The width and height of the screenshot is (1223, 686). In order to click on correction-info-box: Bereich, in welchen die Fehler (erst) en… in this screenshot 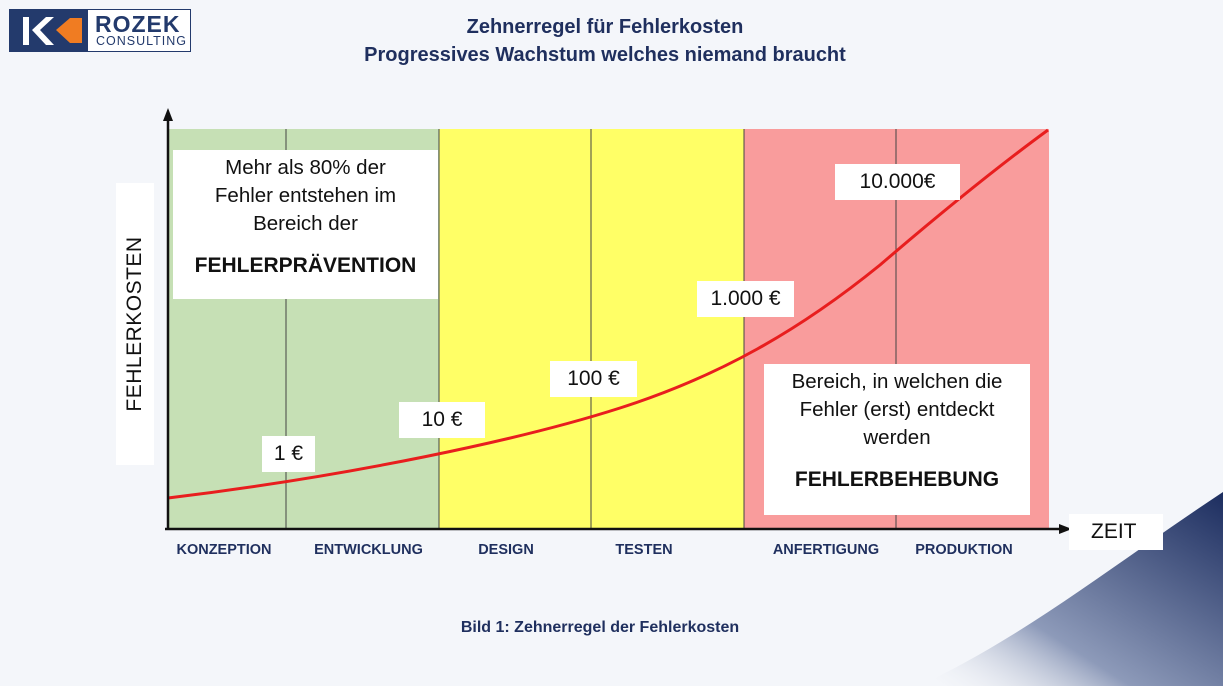, I will do `click(897, 439)`.